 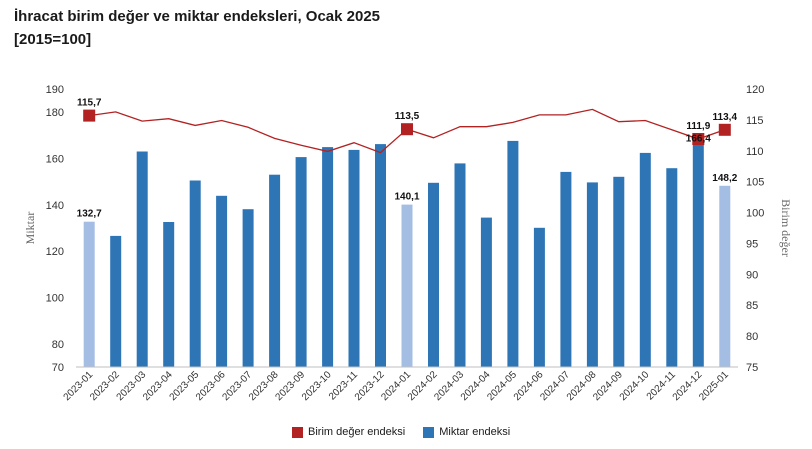 I want to click on y-left-tick-80: 80, so click(x=58, y=345).